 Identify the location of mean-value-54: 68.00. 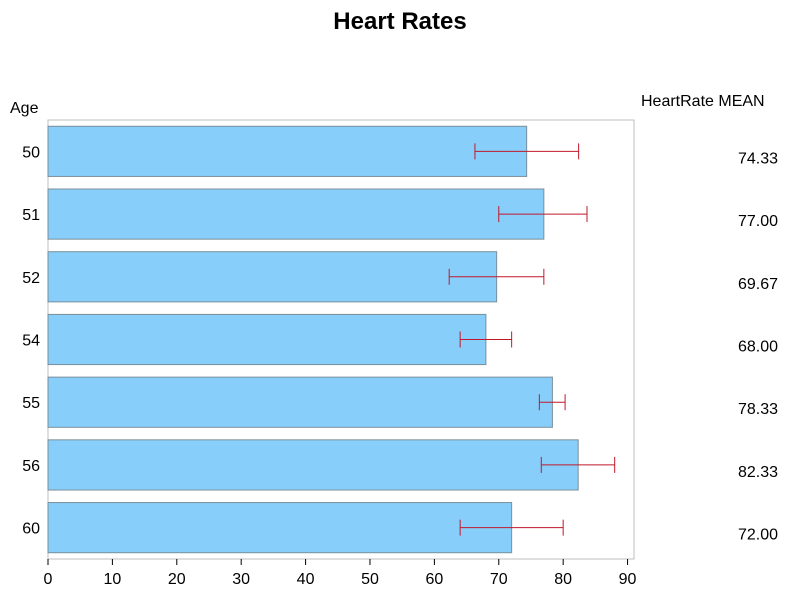
(758, 347).